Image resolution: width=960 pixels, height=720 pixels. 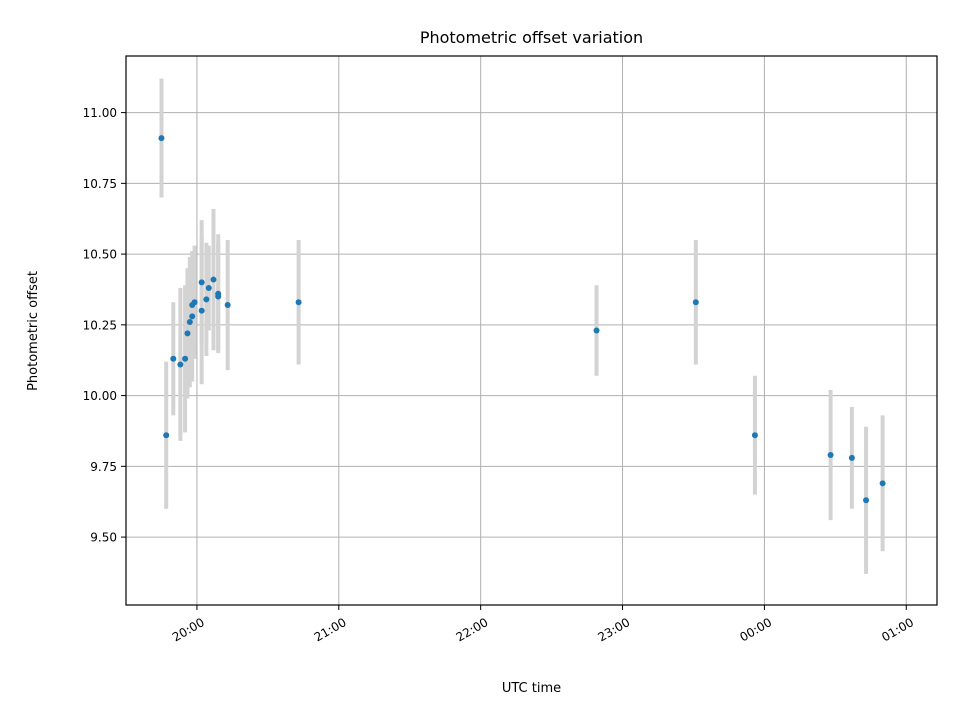 What do you see at coordinates (33, 331) in the screenshot?
I see `y-axis-label: Photometric offset` at bounding box center [33, 331].